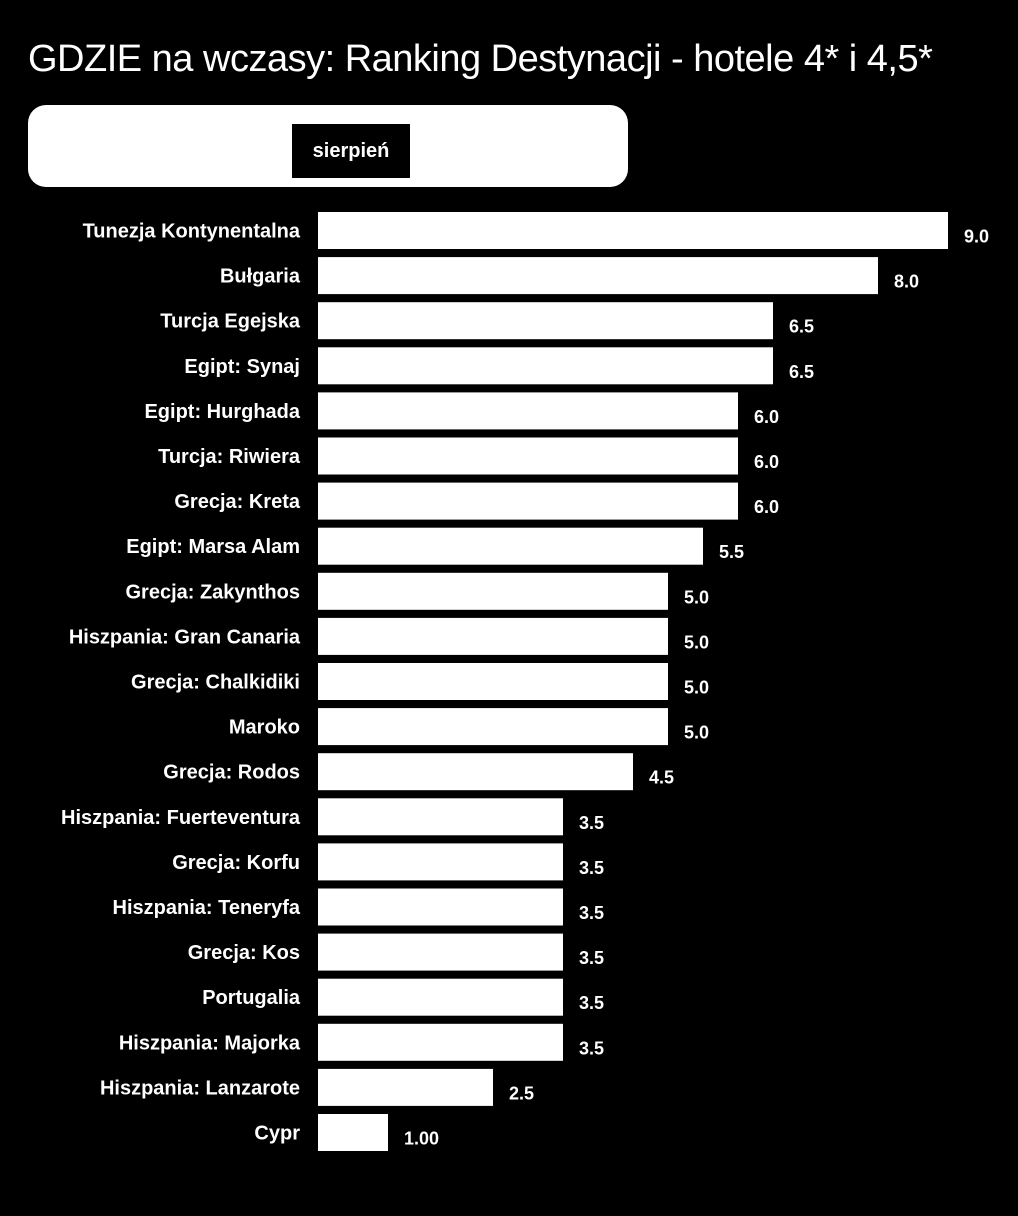 The image size is (1018, 1216). I want to click on category-label: Grecja: Kreta, so click(237, 502).